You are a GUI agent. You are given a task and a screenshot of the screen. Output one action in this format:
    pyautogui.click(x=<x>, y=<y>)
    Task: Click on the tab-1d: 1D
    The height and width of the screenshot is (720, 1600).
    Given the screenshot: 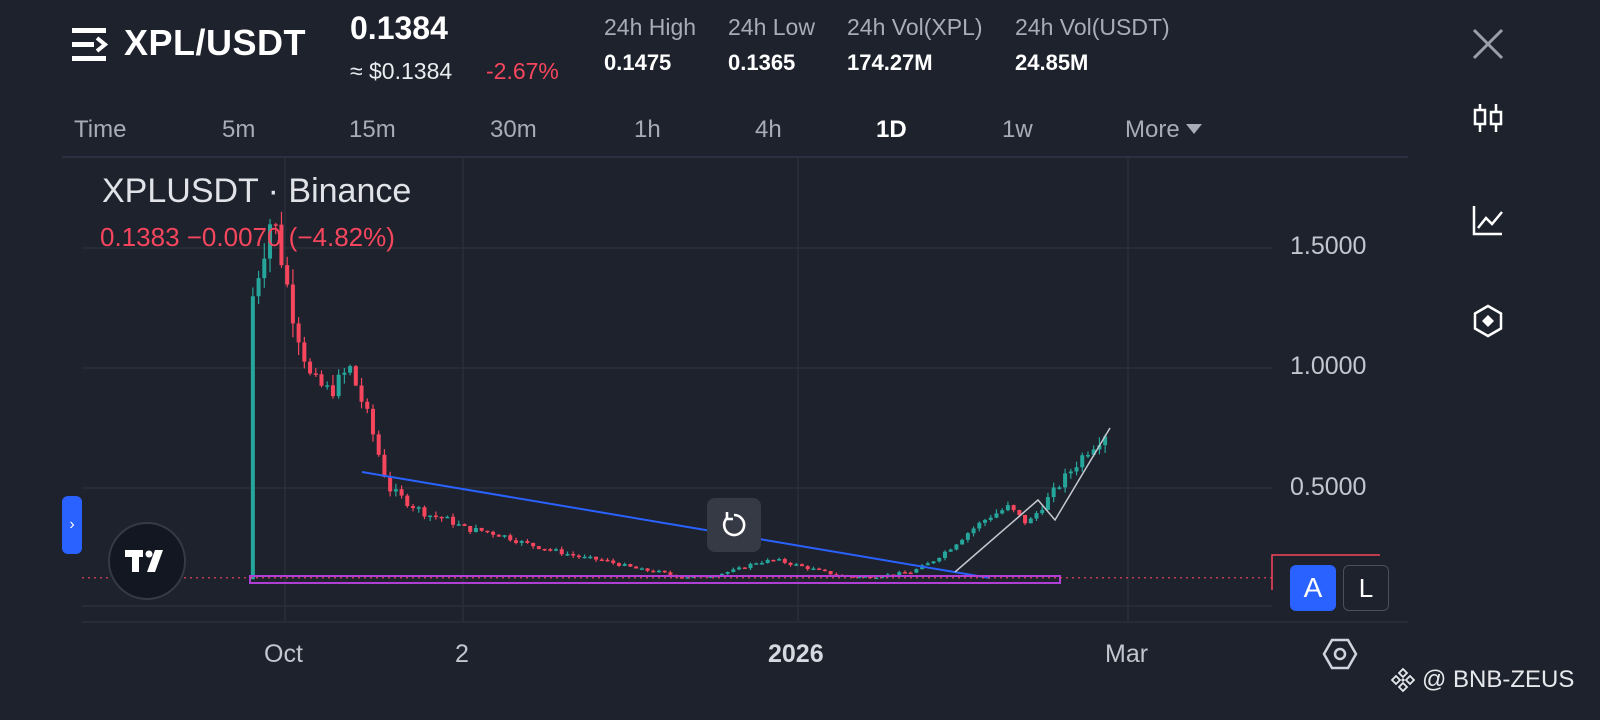 What is the action you would take?
    pyautogui.click(x=891, y=129)
    